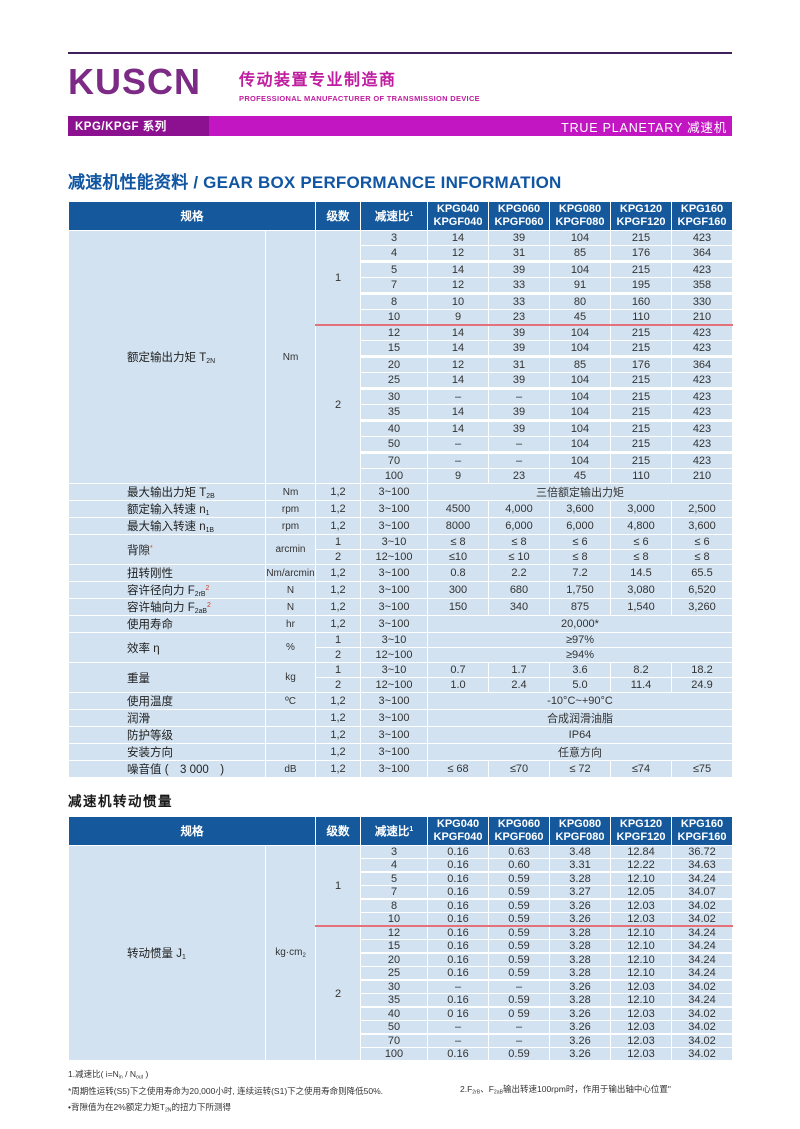 The width and height of the screenshot is (800, 1129). Describe the element at coordinates (318, 80) in the screenshot. I see `tagline-chinese: 传动装置专业制造商` at that location.